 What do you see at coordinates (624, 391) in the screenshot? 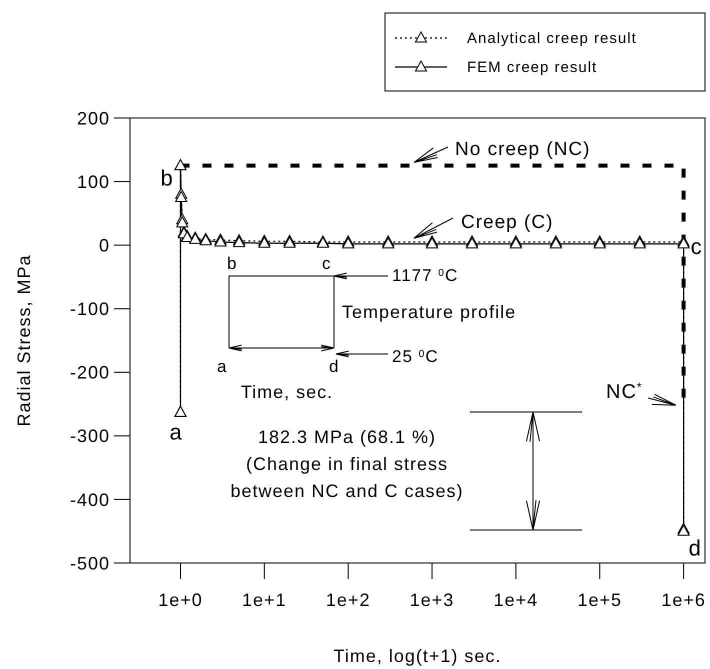
I see `annotation: NC$^{*}$` at bounding box center [624, 391].